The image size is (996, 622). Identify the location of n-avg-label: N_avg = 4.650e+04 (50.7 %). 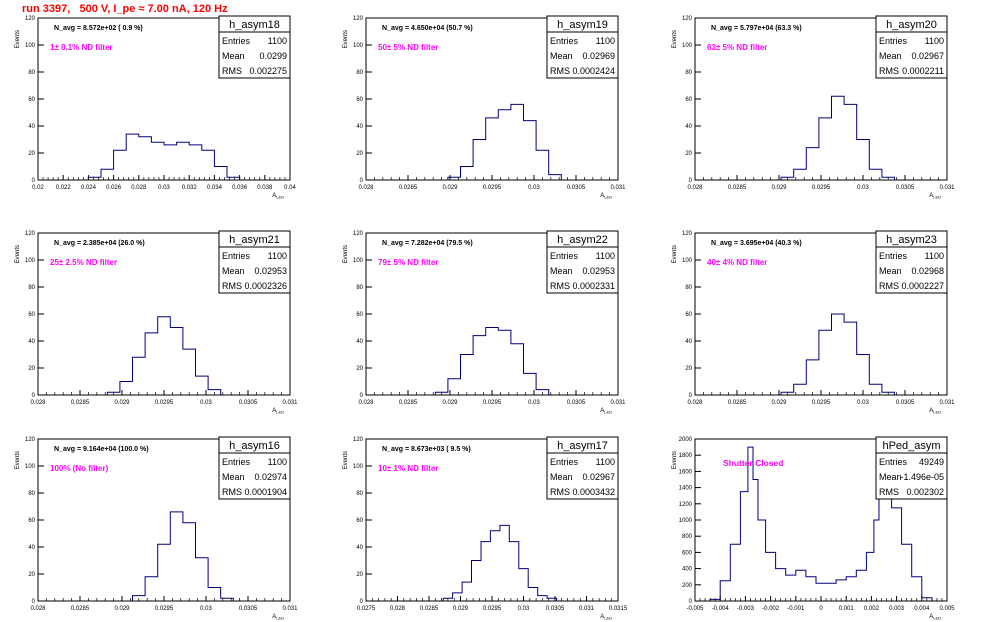
(427, 28).